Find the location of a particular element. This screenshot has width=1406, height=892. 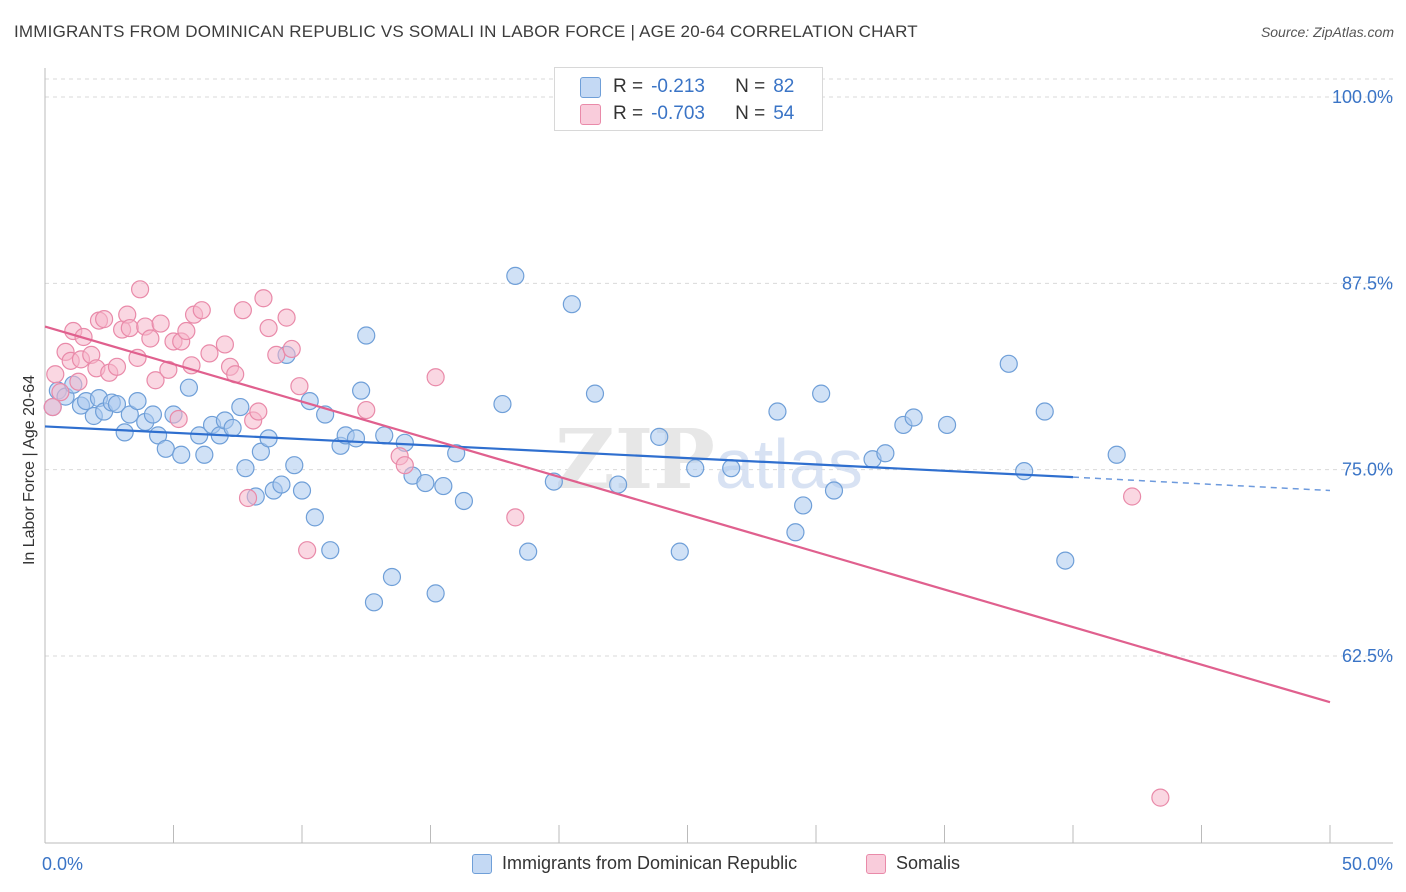

legend-n-value-1: 82 is located at coordinates (784, 86).